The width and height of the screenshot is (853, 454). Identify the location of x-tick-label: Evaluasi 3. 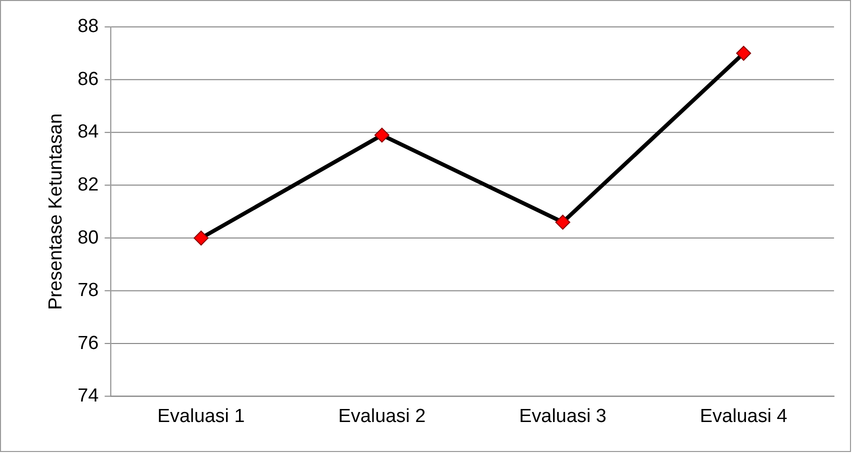
(562, 416).